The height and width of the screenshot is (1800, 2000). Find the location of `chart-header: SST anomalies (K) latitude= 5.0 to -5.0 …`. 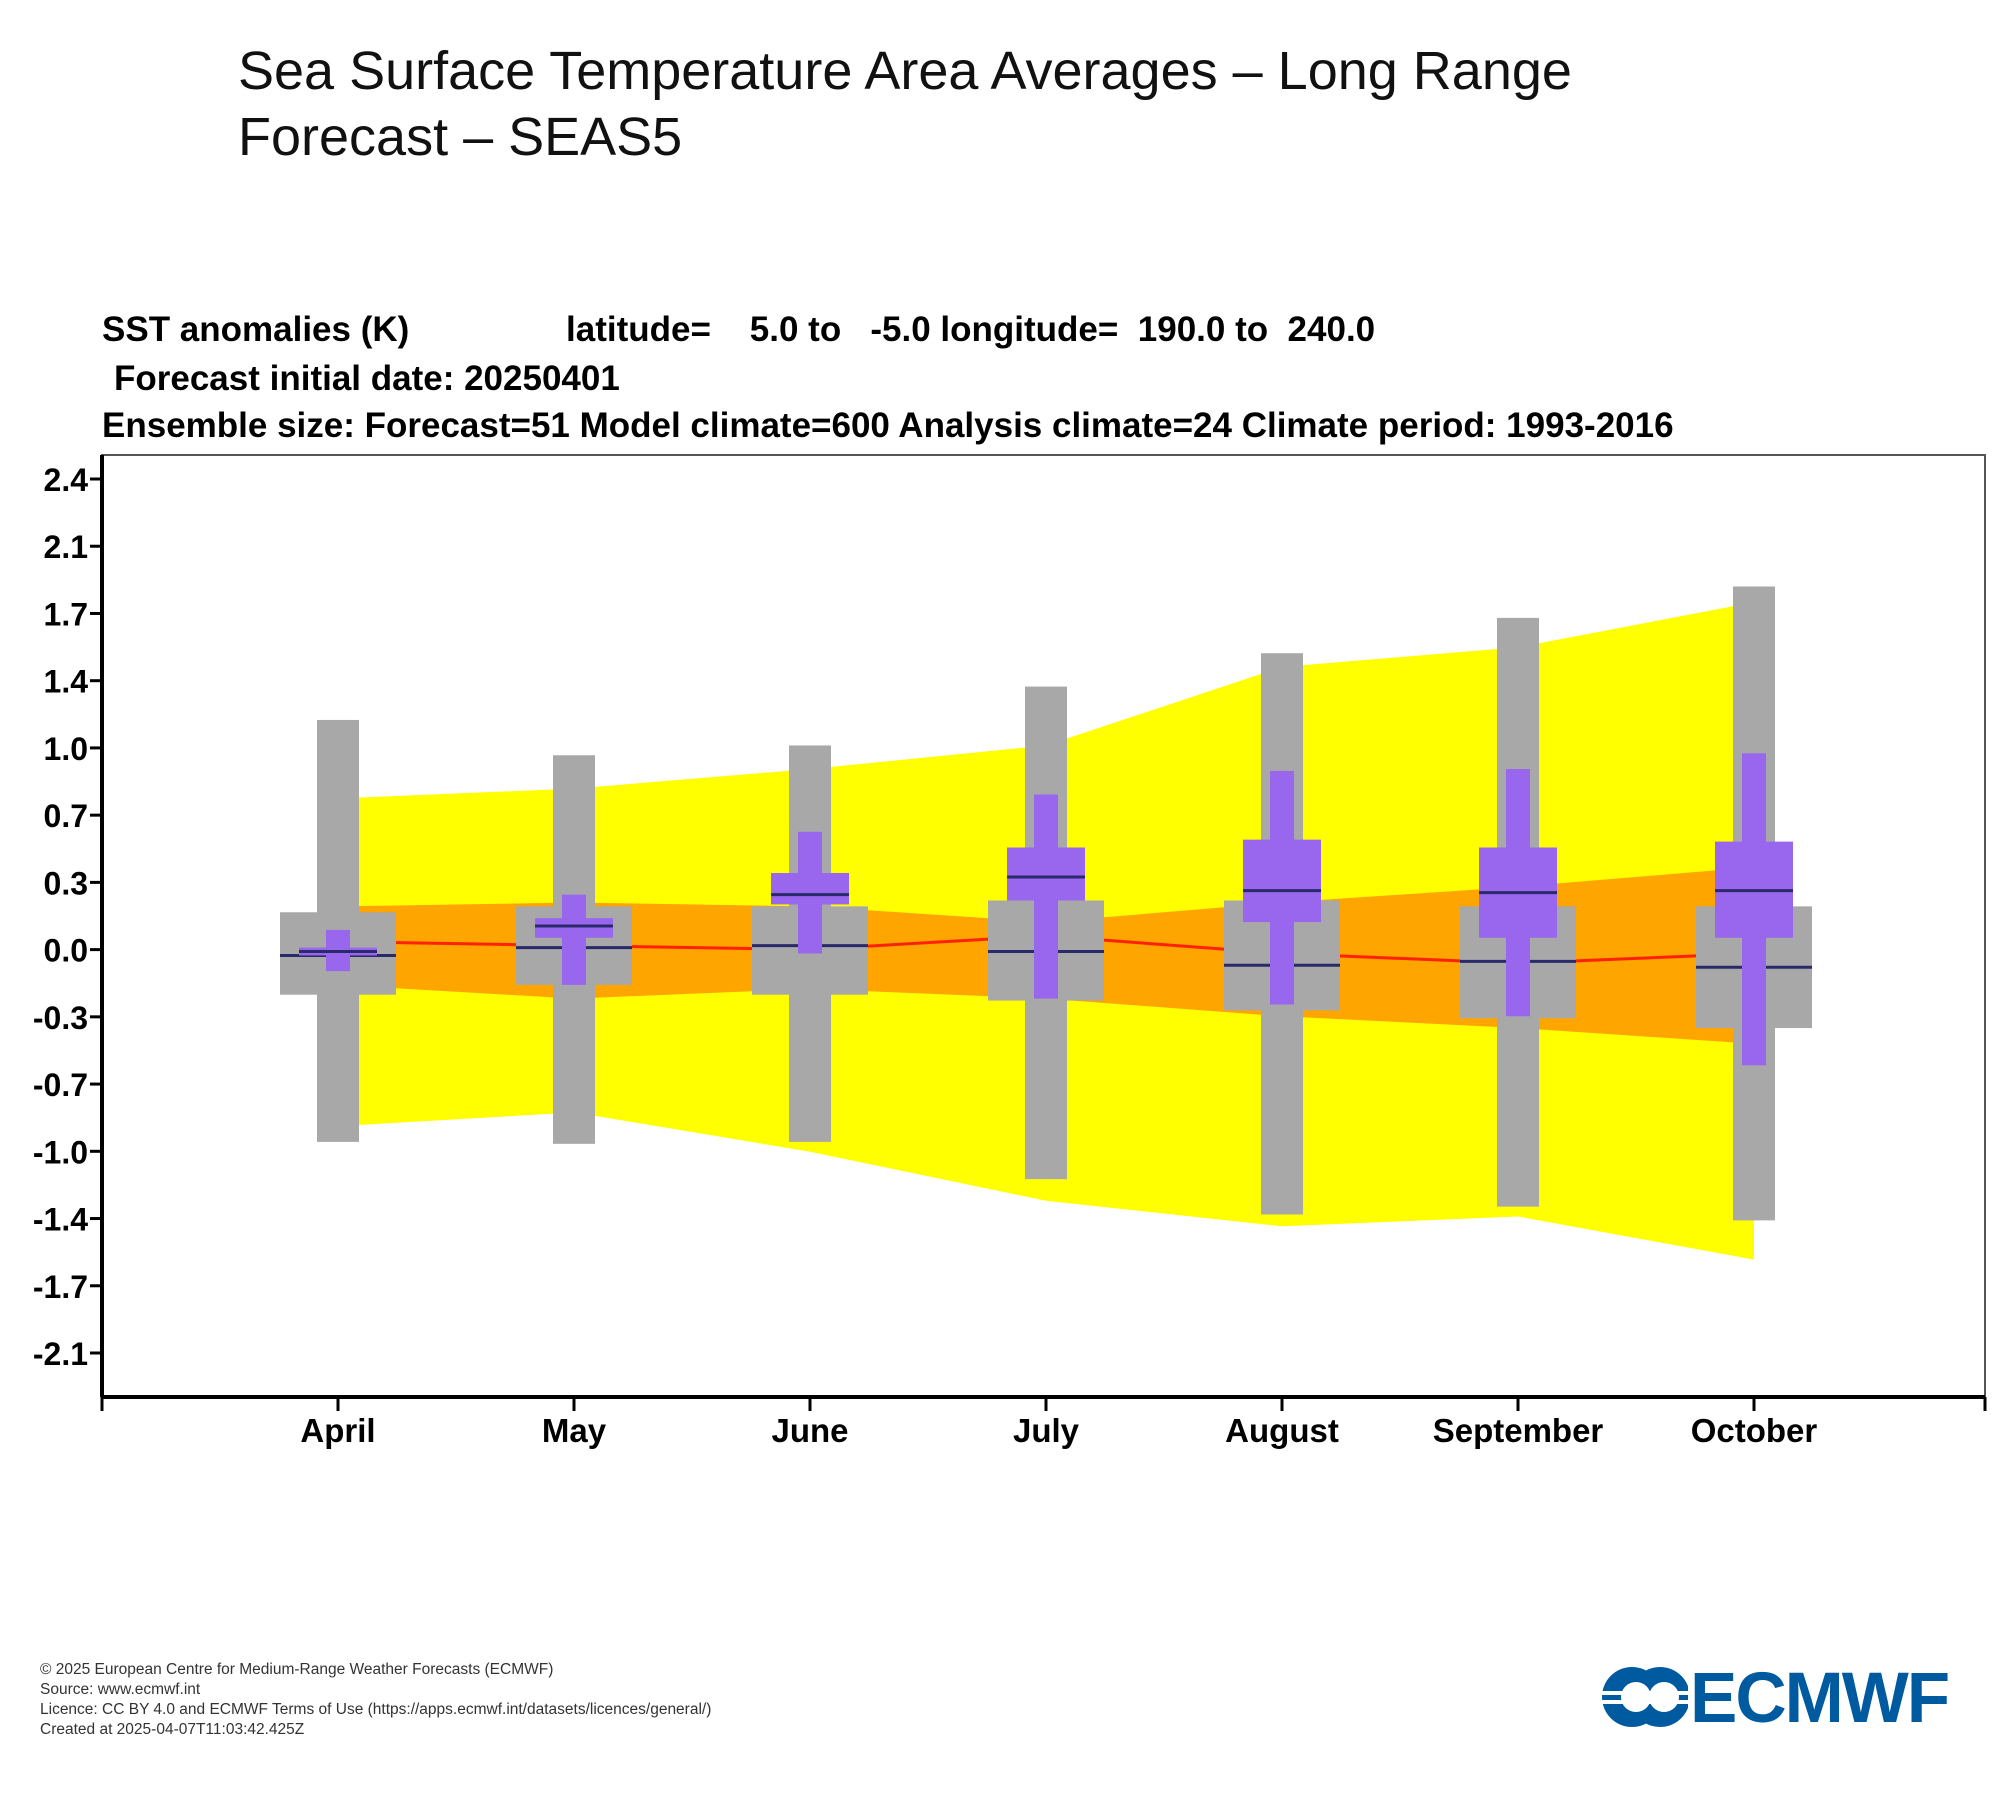

chart-header: SST anomalies (K) latitude= 5.0 to -5.0 … is located at coordinates (888, 377).